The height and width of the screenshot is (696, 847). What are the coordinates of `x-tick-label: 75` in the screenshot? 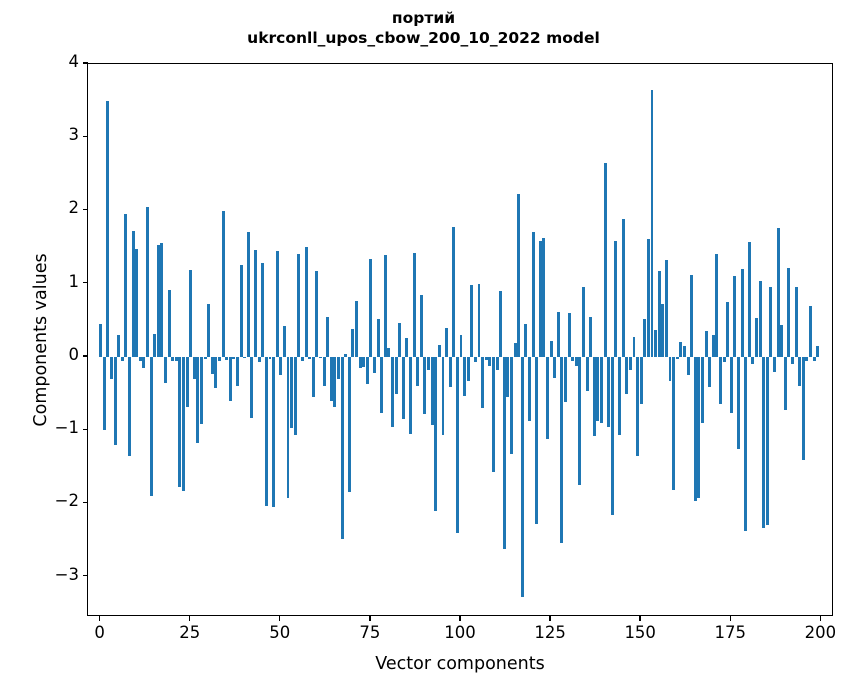 It's located at (370, 632).